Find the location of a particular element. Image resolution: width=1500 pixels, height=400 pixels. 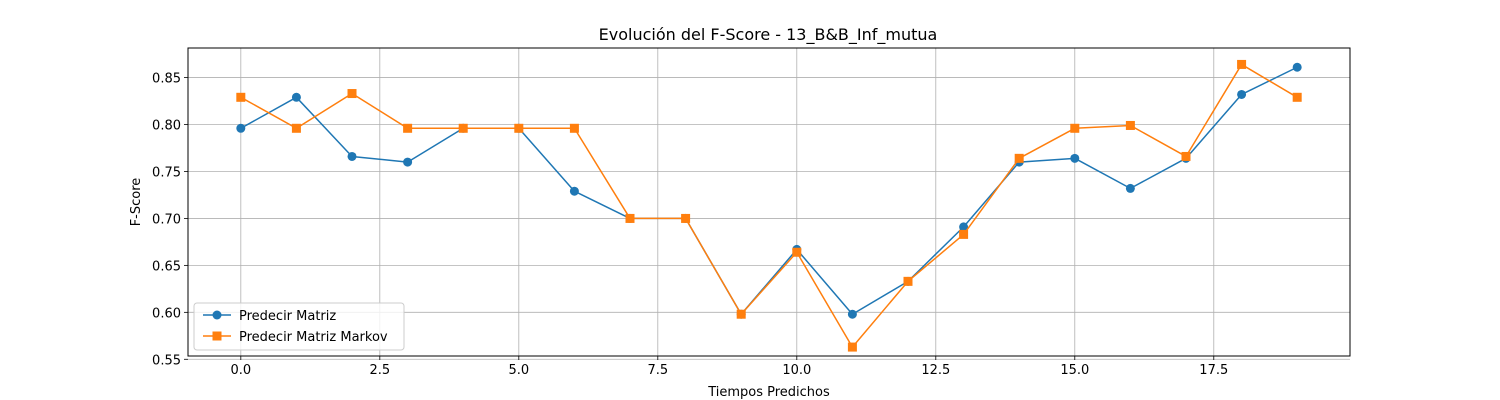

legend-marker-predecir-matriz-markov is located at coordinates (217, 336).